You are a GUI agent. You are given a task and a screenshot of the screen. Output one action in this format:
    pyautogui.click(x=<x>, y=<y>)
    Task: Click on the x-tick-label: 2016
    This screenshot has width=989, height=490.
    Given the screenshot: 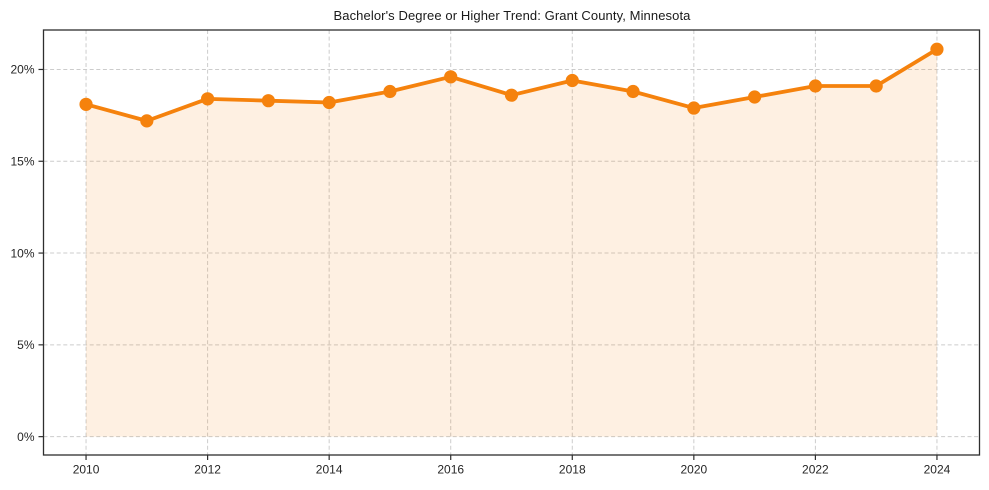 What is the action you would take?
    pyautogui.click(x=450, y=470)
    